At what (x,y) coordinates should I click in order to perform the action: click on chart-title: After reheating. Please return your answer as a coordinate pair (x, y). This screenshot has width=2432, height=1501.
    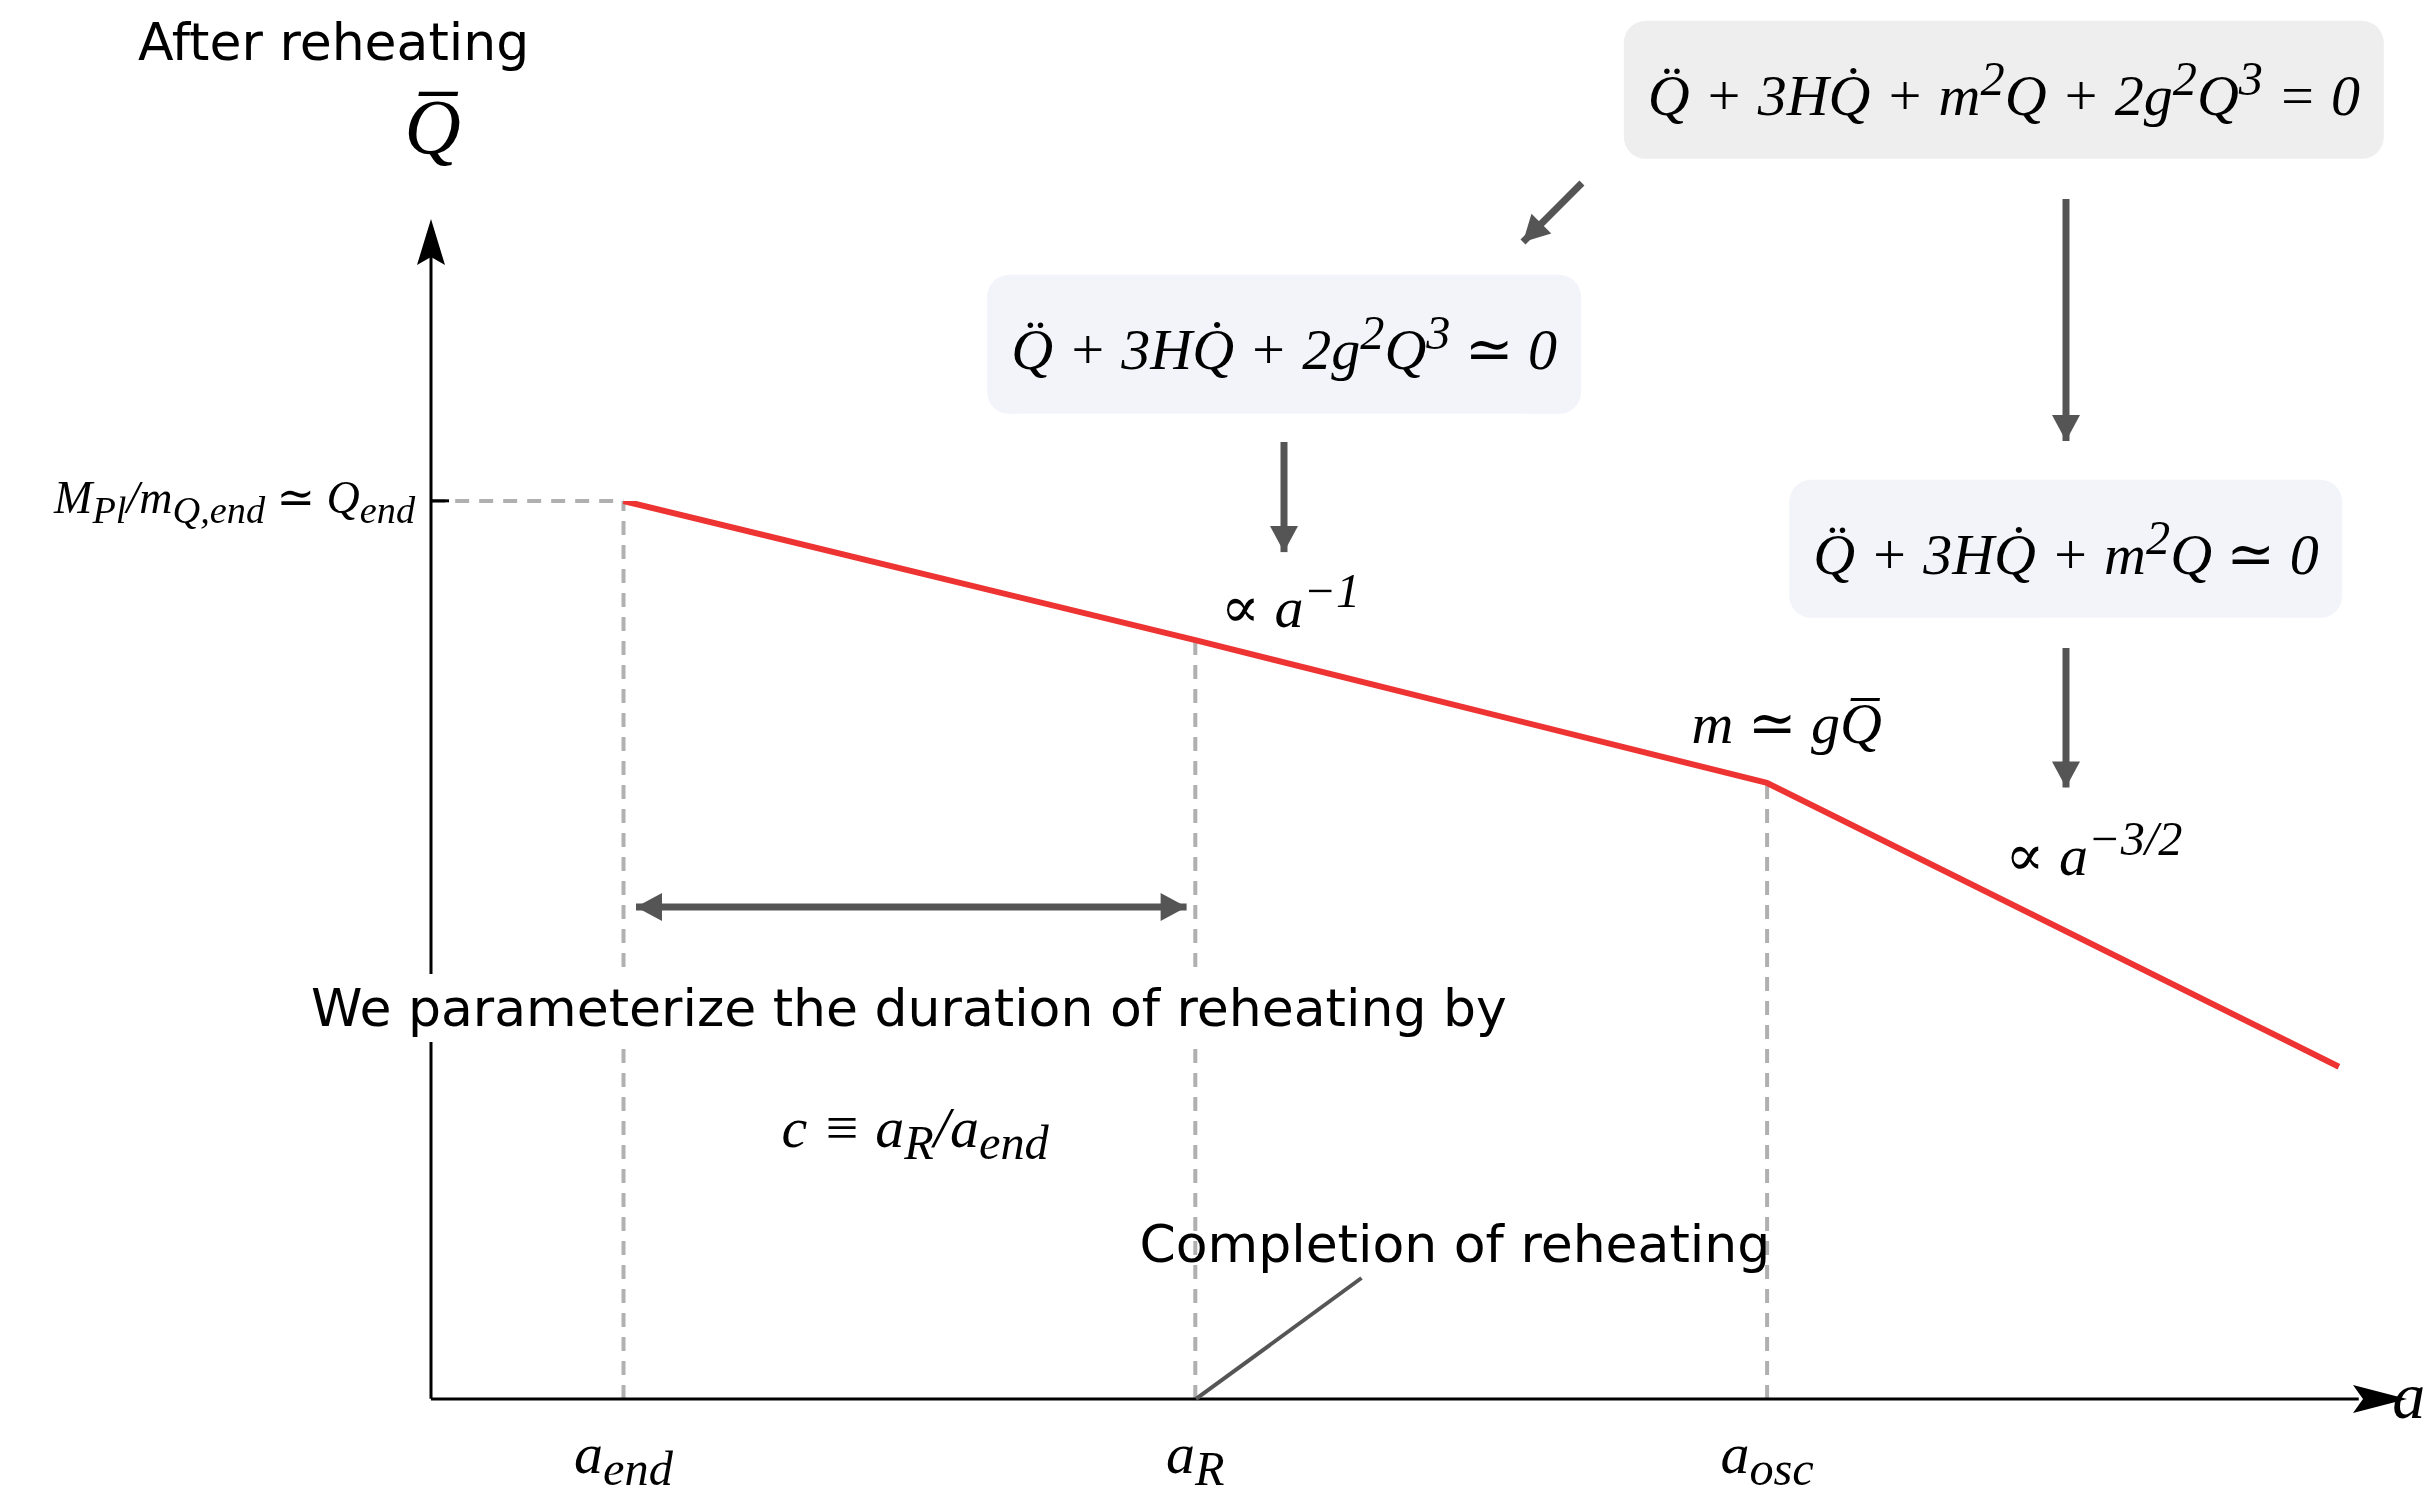
    Looking at the image, I should click on (334, 42).